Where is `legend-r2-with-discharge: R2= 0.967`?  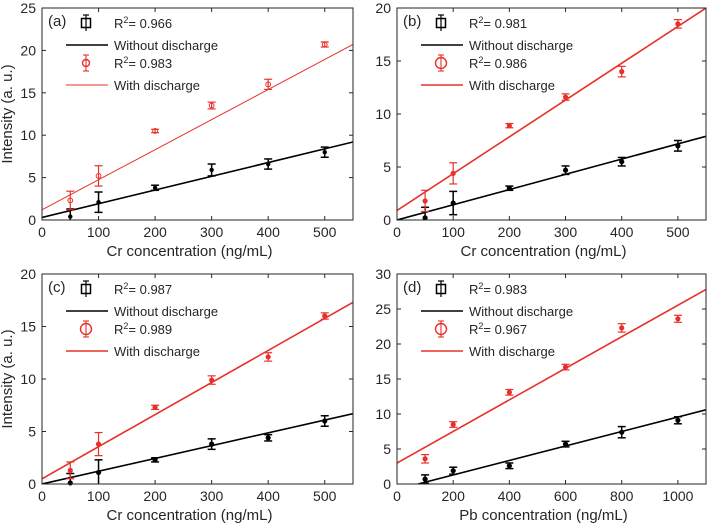
legend-r2-with-discharge: R2= 0.967 is located at coordinates (498, 329).